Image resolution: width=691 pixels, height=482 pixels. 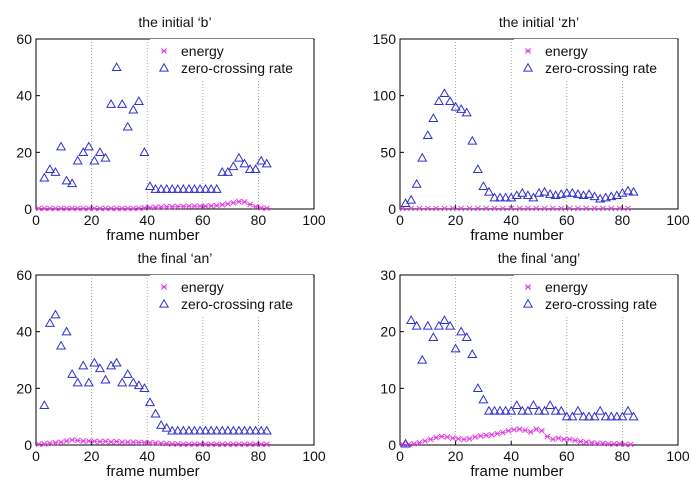 What do you see at coordinates (385, 96) in the screenshot?
I see `y-tick-label: 100` at bounding box center [385, 96].